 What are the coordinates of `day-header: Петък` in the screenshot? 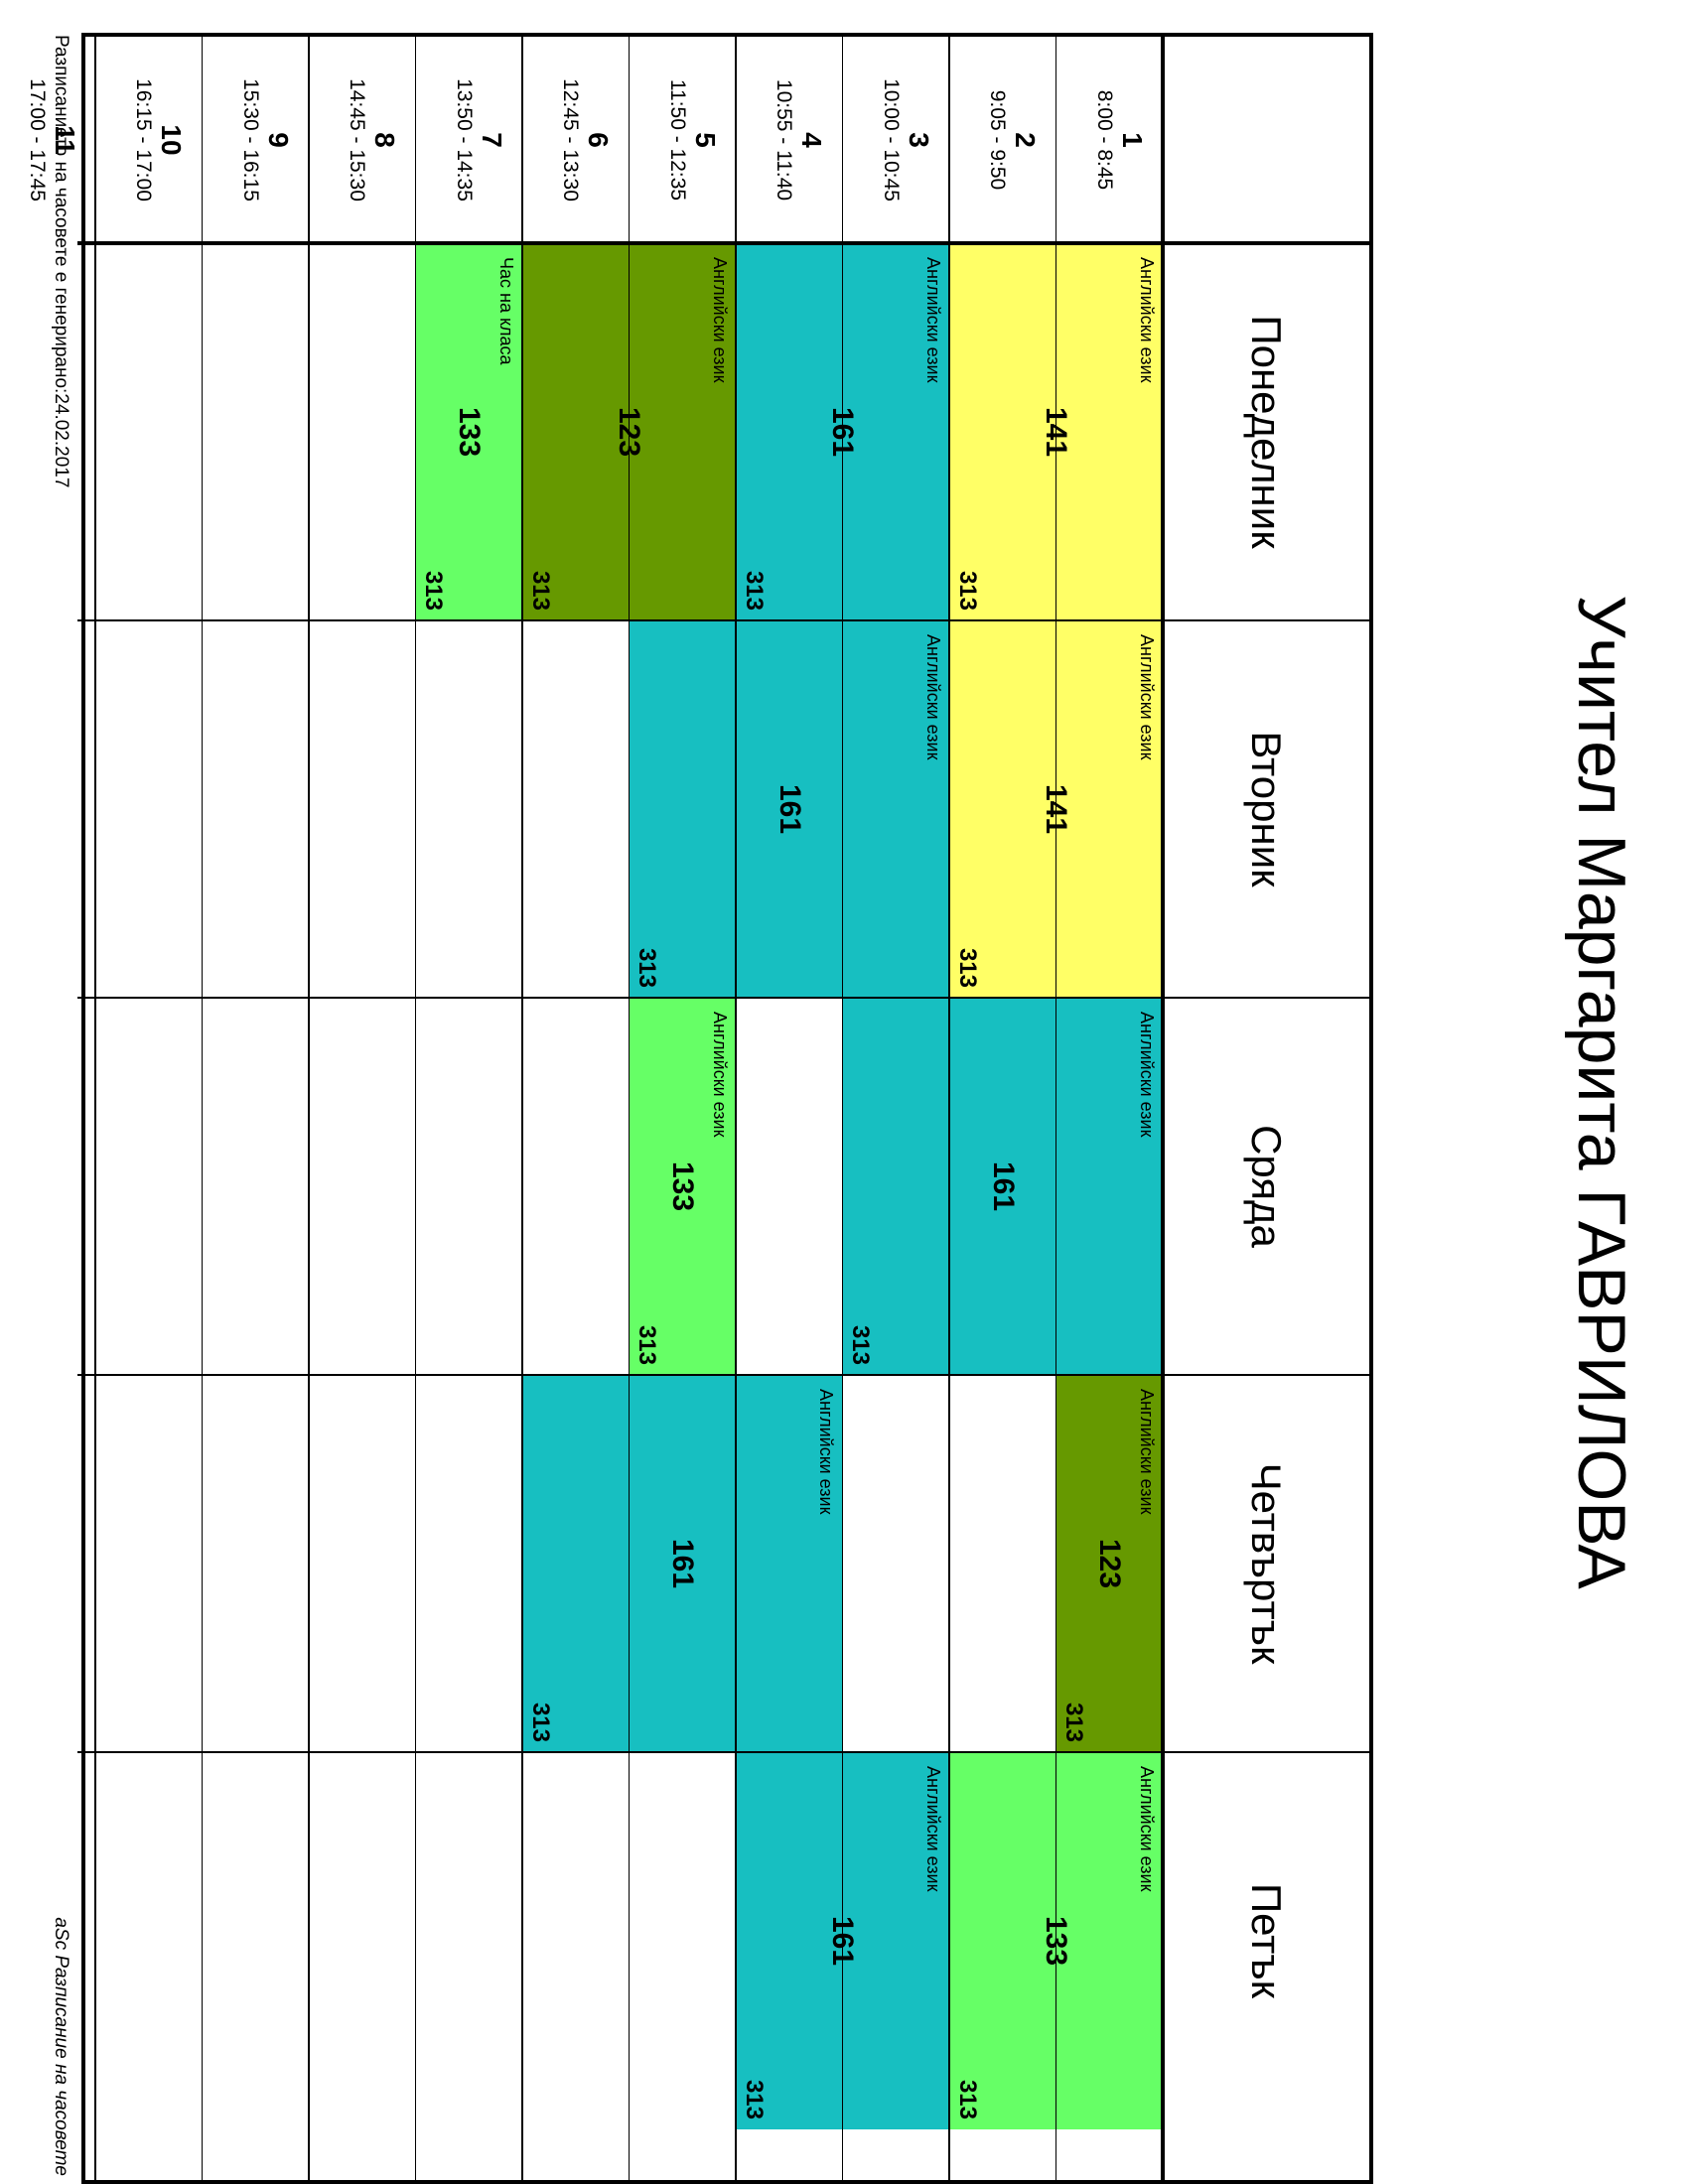 It's located at (1266, 1940).